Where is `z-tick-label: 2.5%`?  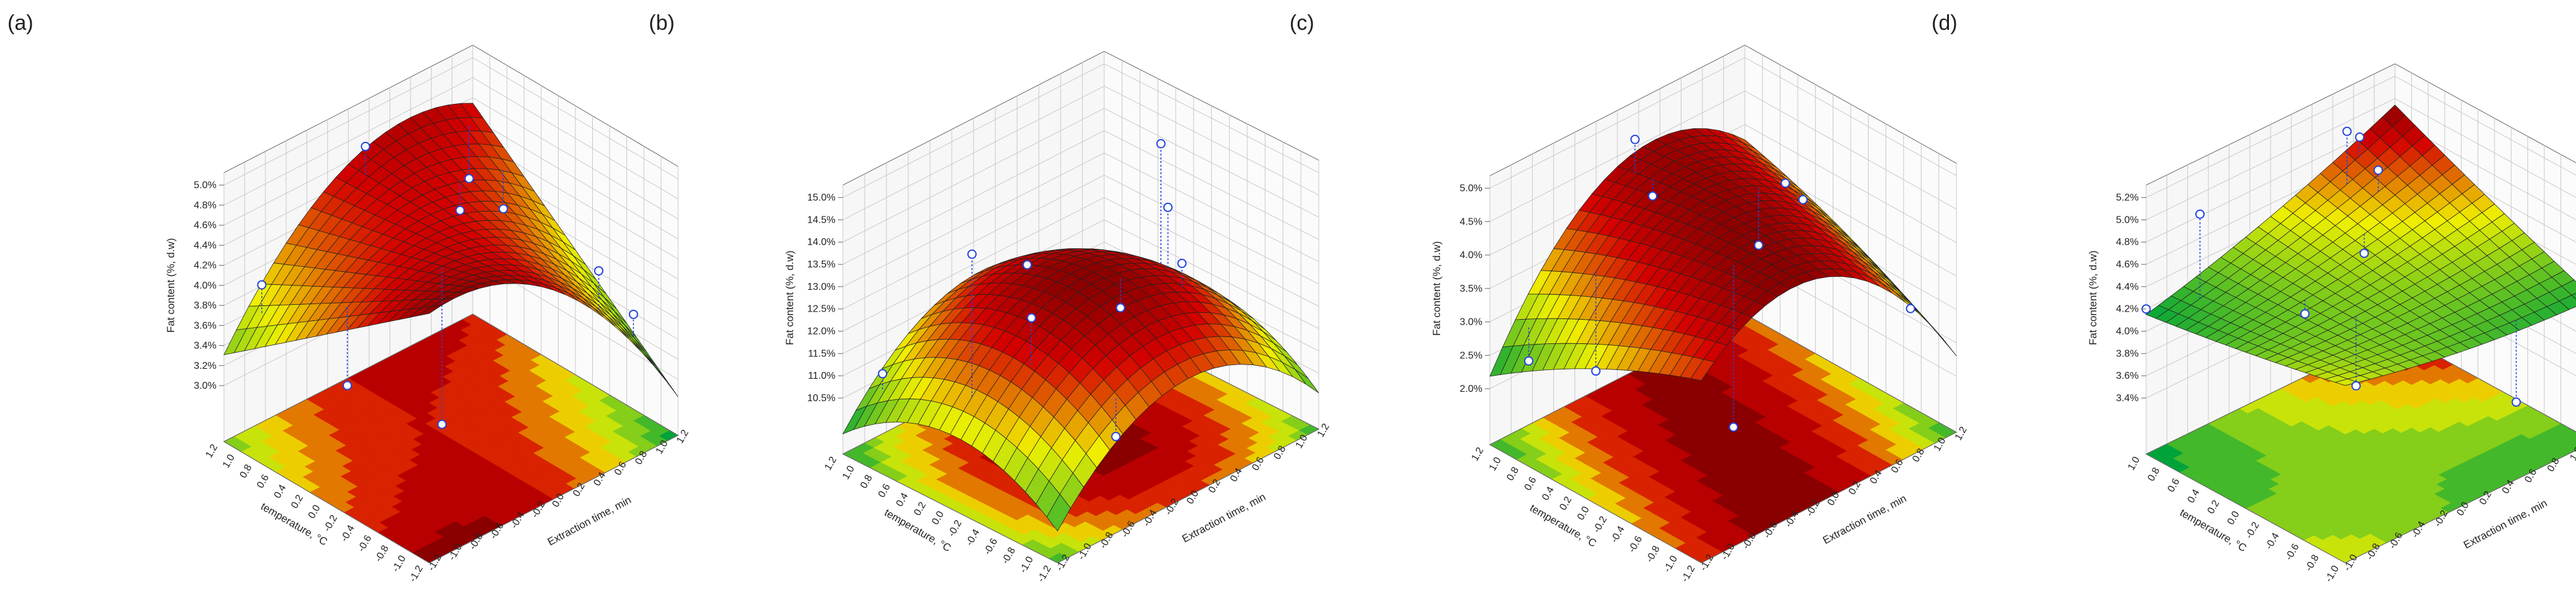 z-tick-label: 2.5% is located at coordinates (1471, 355).